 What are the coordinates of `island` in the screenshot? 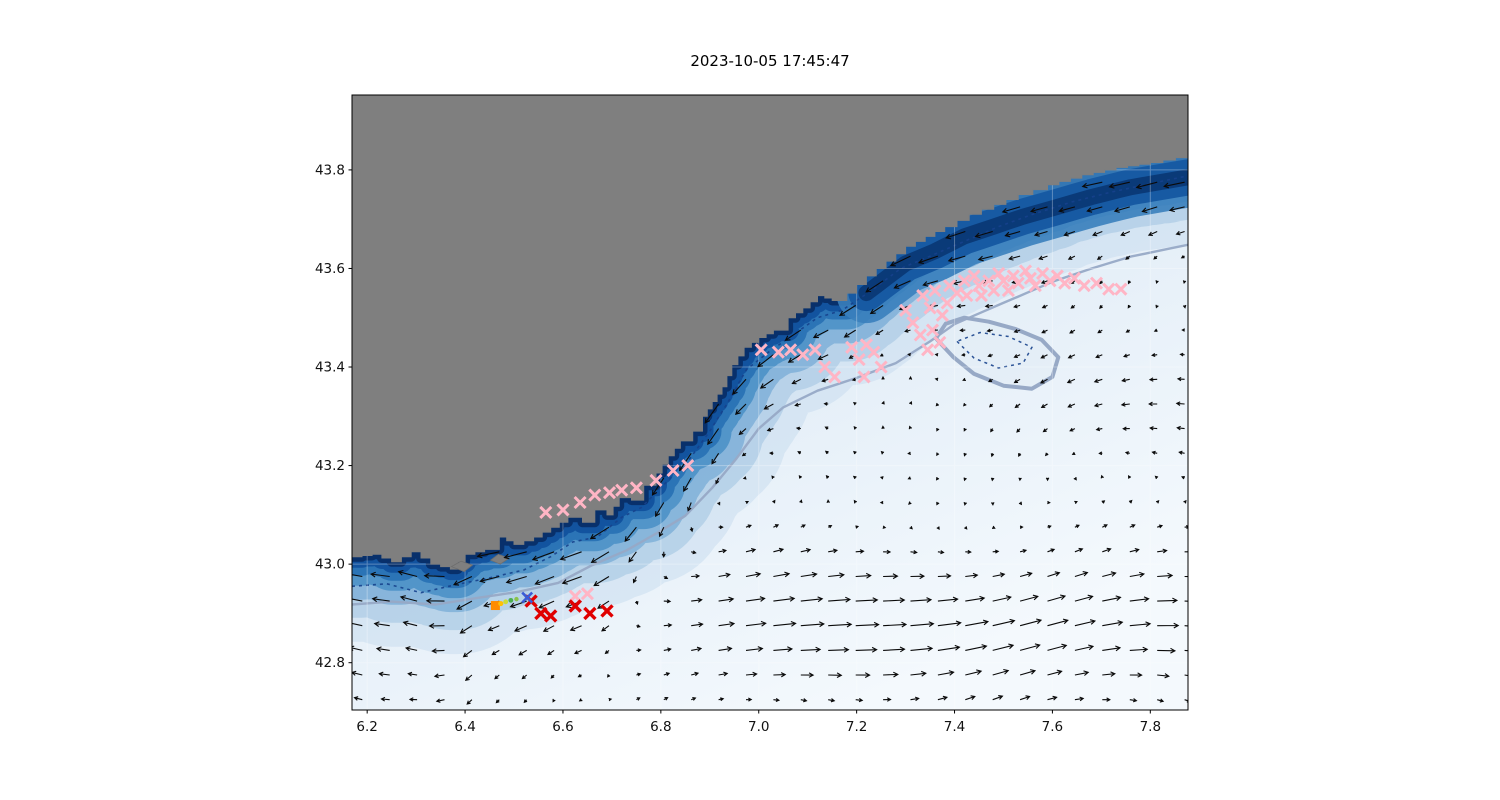 It's located at (462, 566).